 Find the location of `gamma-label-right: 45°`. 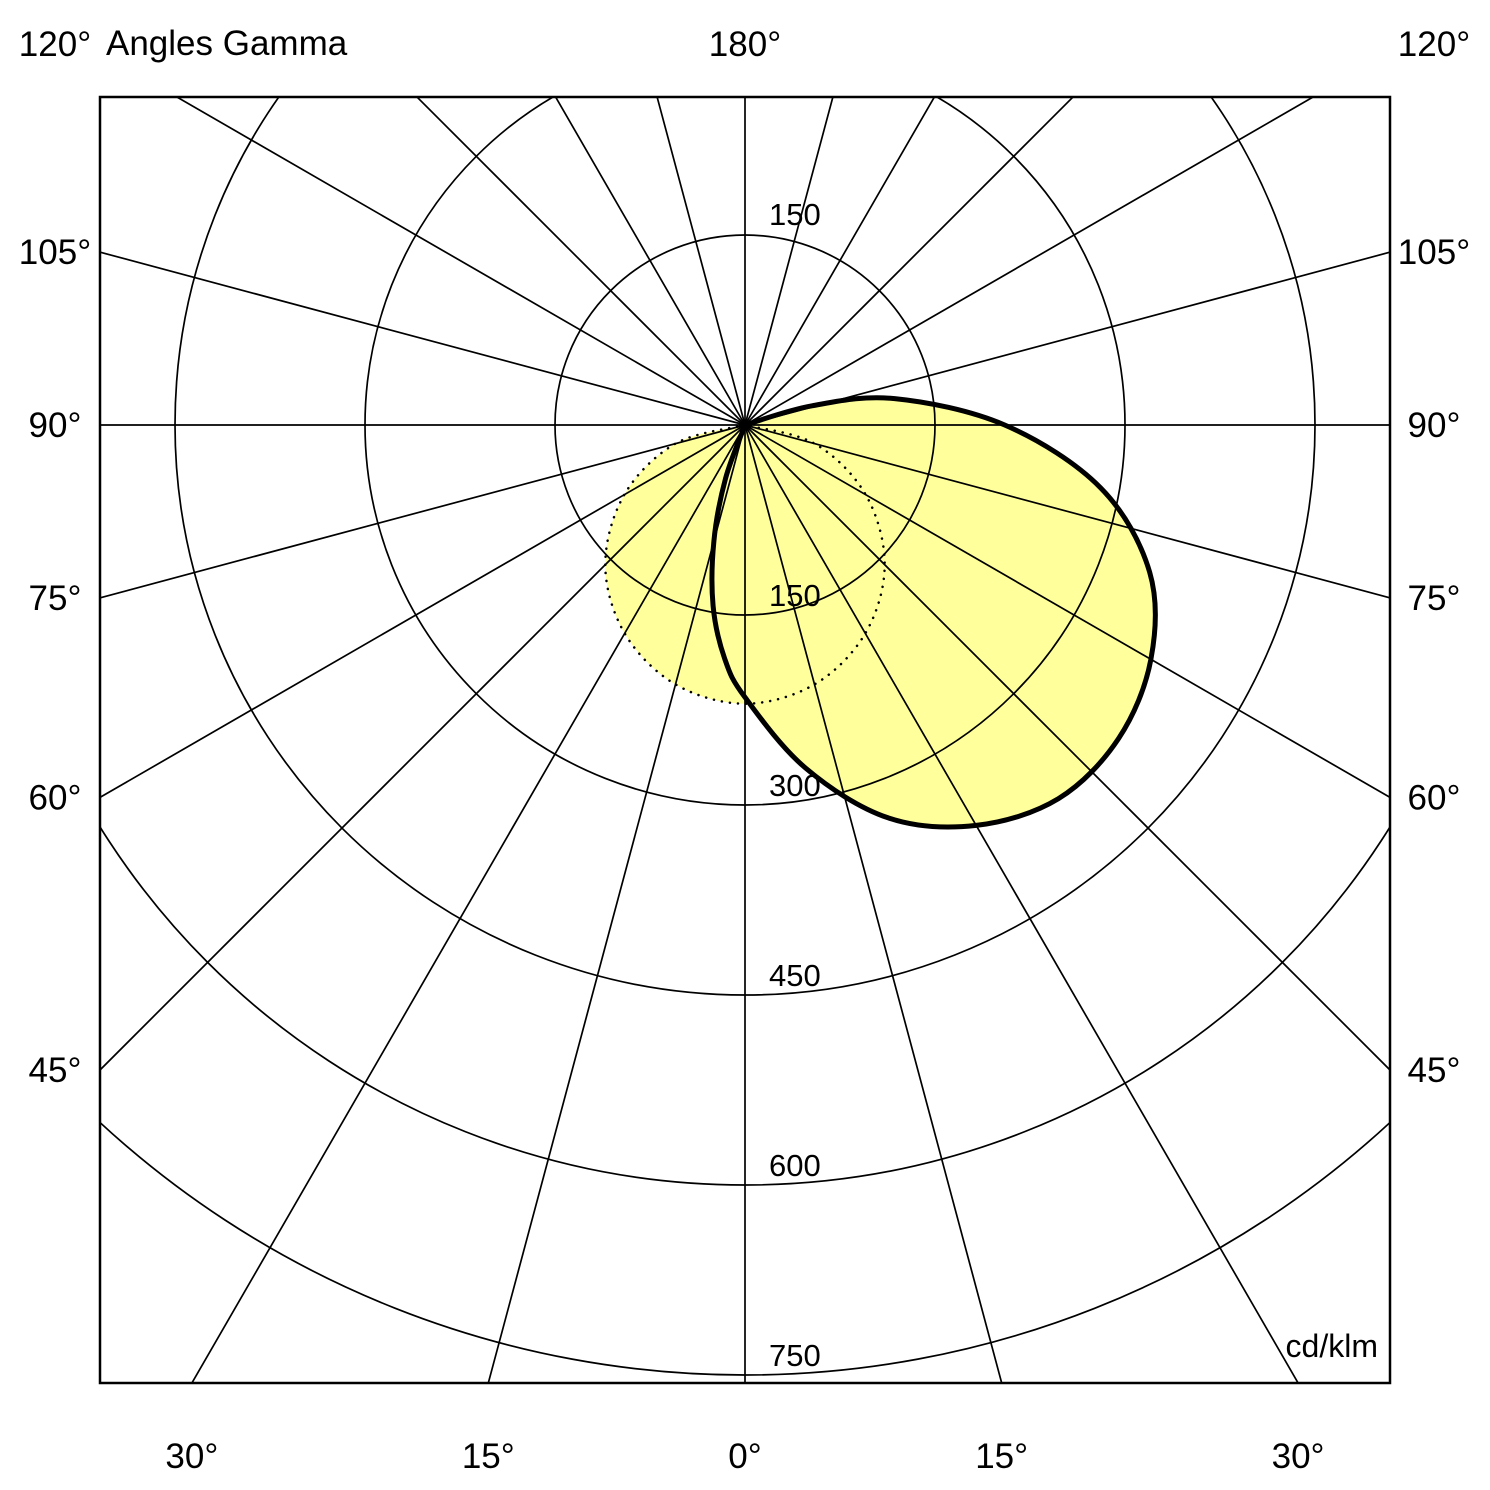

gamma-label-right: 45° is located at coordinates (1434, 1070).